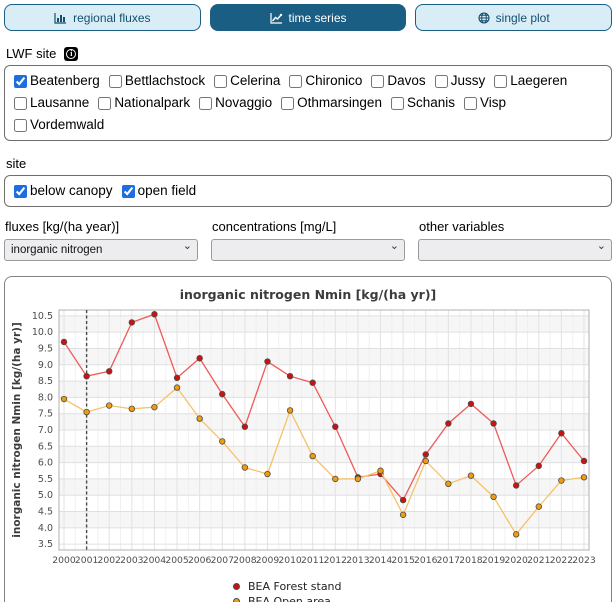 Image resolution: width=616 pixels, height=602 pixels. Describe the element at coordinates (17, 430) in the screenshot. I see `svg-text:inorganic nitrogen Nmin [kg/(h: inorganic nitrogen Nmin [kg/(ha yr)]` at that location.